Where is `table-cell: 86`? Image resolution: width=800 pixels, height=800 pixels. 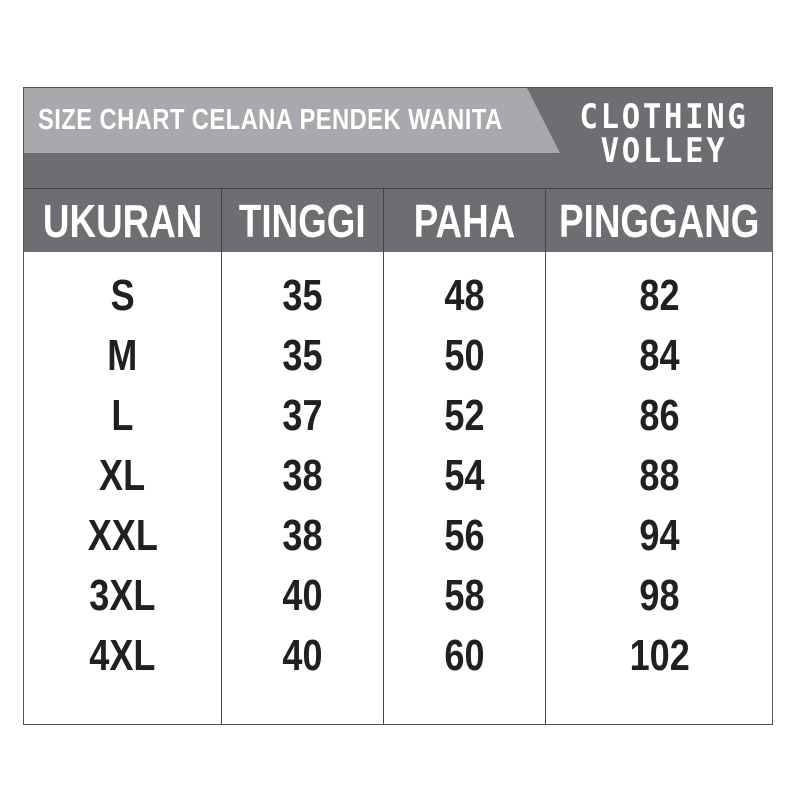
table-cell: 86 is located at coordinates (659, 415).